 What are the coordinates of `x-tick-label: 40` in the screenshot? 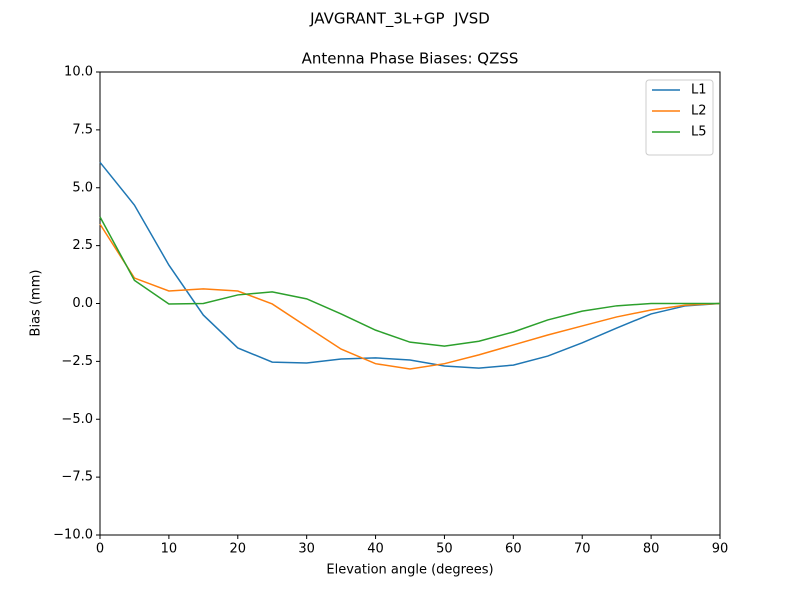 It's located at (375, 549).